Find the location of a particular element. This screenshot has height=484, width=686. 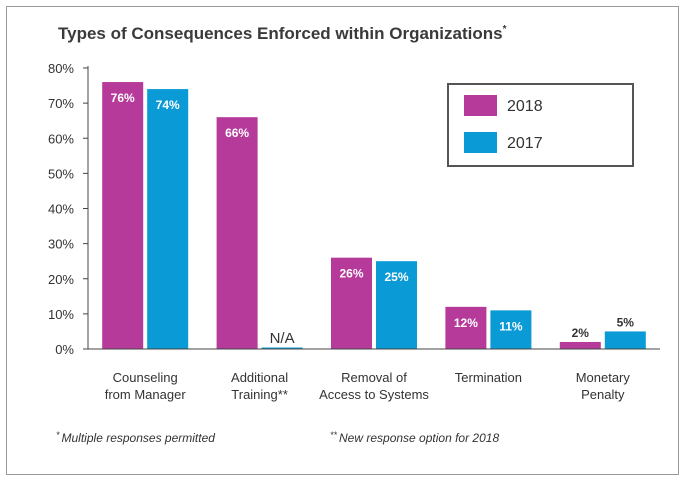

legend-swatch-2018 is located at coordinates (480, 105).